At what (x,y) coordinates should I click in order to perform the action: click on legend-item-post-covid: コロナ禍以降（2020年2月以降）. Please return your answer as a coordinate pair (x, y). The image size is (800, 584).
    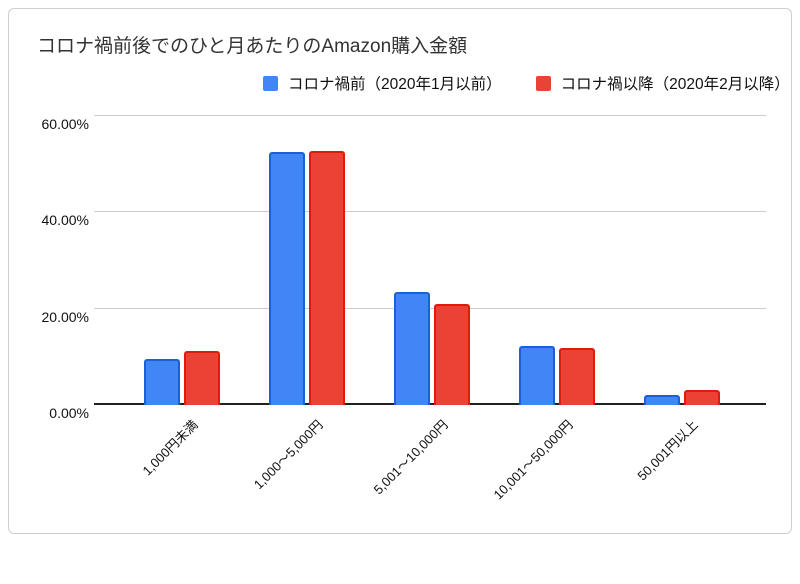
    Looking at the image, I should click on (662, 83).